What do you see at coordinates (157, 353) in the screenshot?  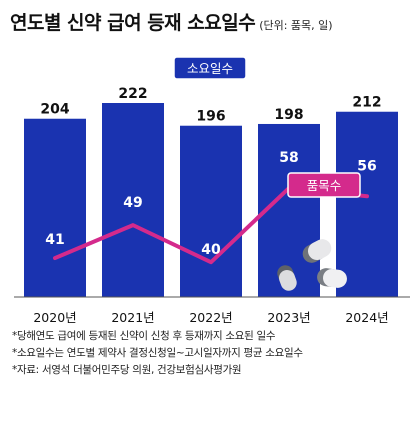 I see `footnote-average: *소요일수는 연도별 제약사 결정신청일~고시일자까지 평균 소요일수` at bounding box center [157, 353].